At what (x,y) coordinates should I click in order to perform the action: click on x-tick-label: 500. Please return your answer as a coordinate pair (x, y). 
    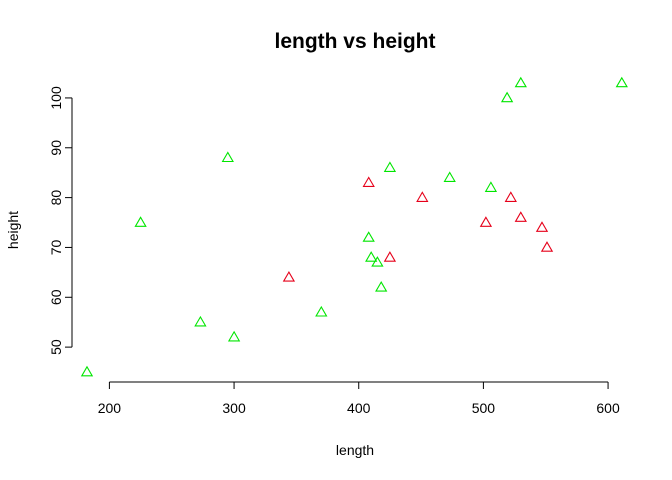
    Looking at the image, I should click on (484, 408).